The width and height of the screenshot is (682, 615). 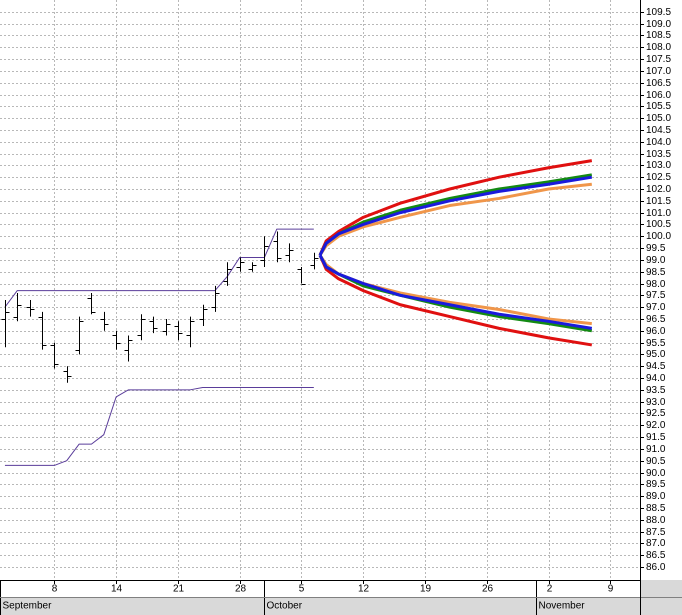 What do you see at coordinates (562, 606) in the screenshot?
I see `month-label: November` at bounding box center [562, 606].